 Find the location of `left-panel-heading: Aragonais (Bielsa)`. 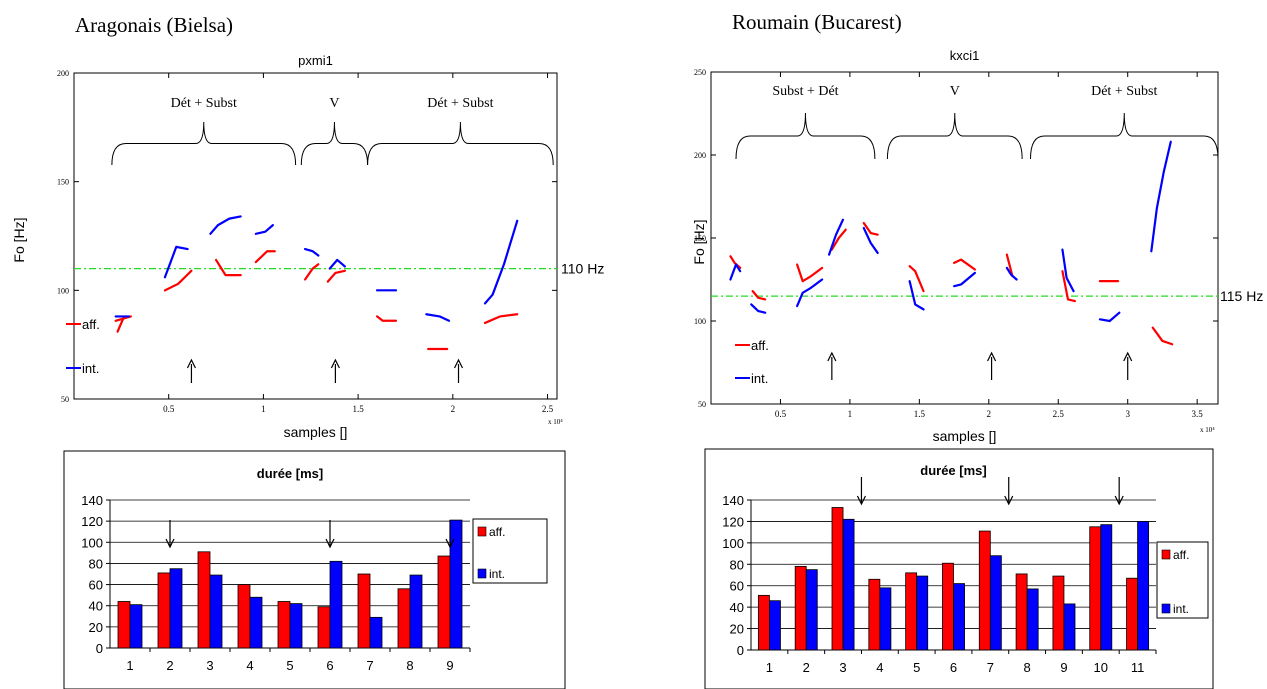

left-panel-heading: Aragonais (Bielsa) is located at coordinates (154, 25).